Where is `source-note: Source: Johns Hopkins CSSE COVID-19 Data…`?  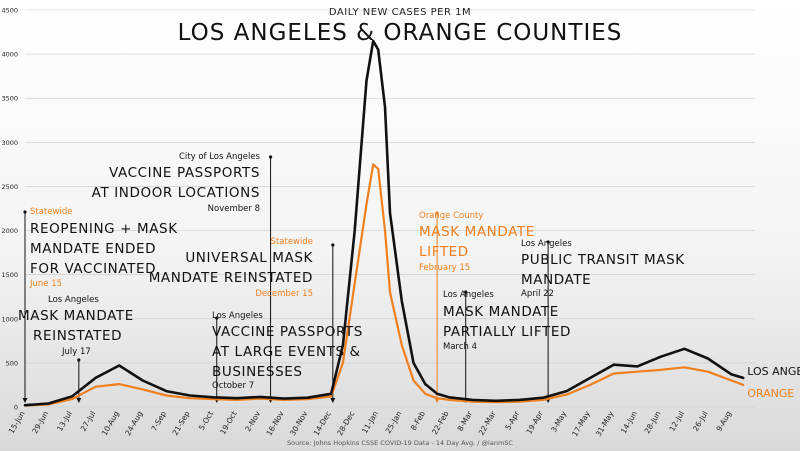
source-note: Source: Johns Hopkins CSSE COVID-19 Data… is located at coordinates (400, 443).